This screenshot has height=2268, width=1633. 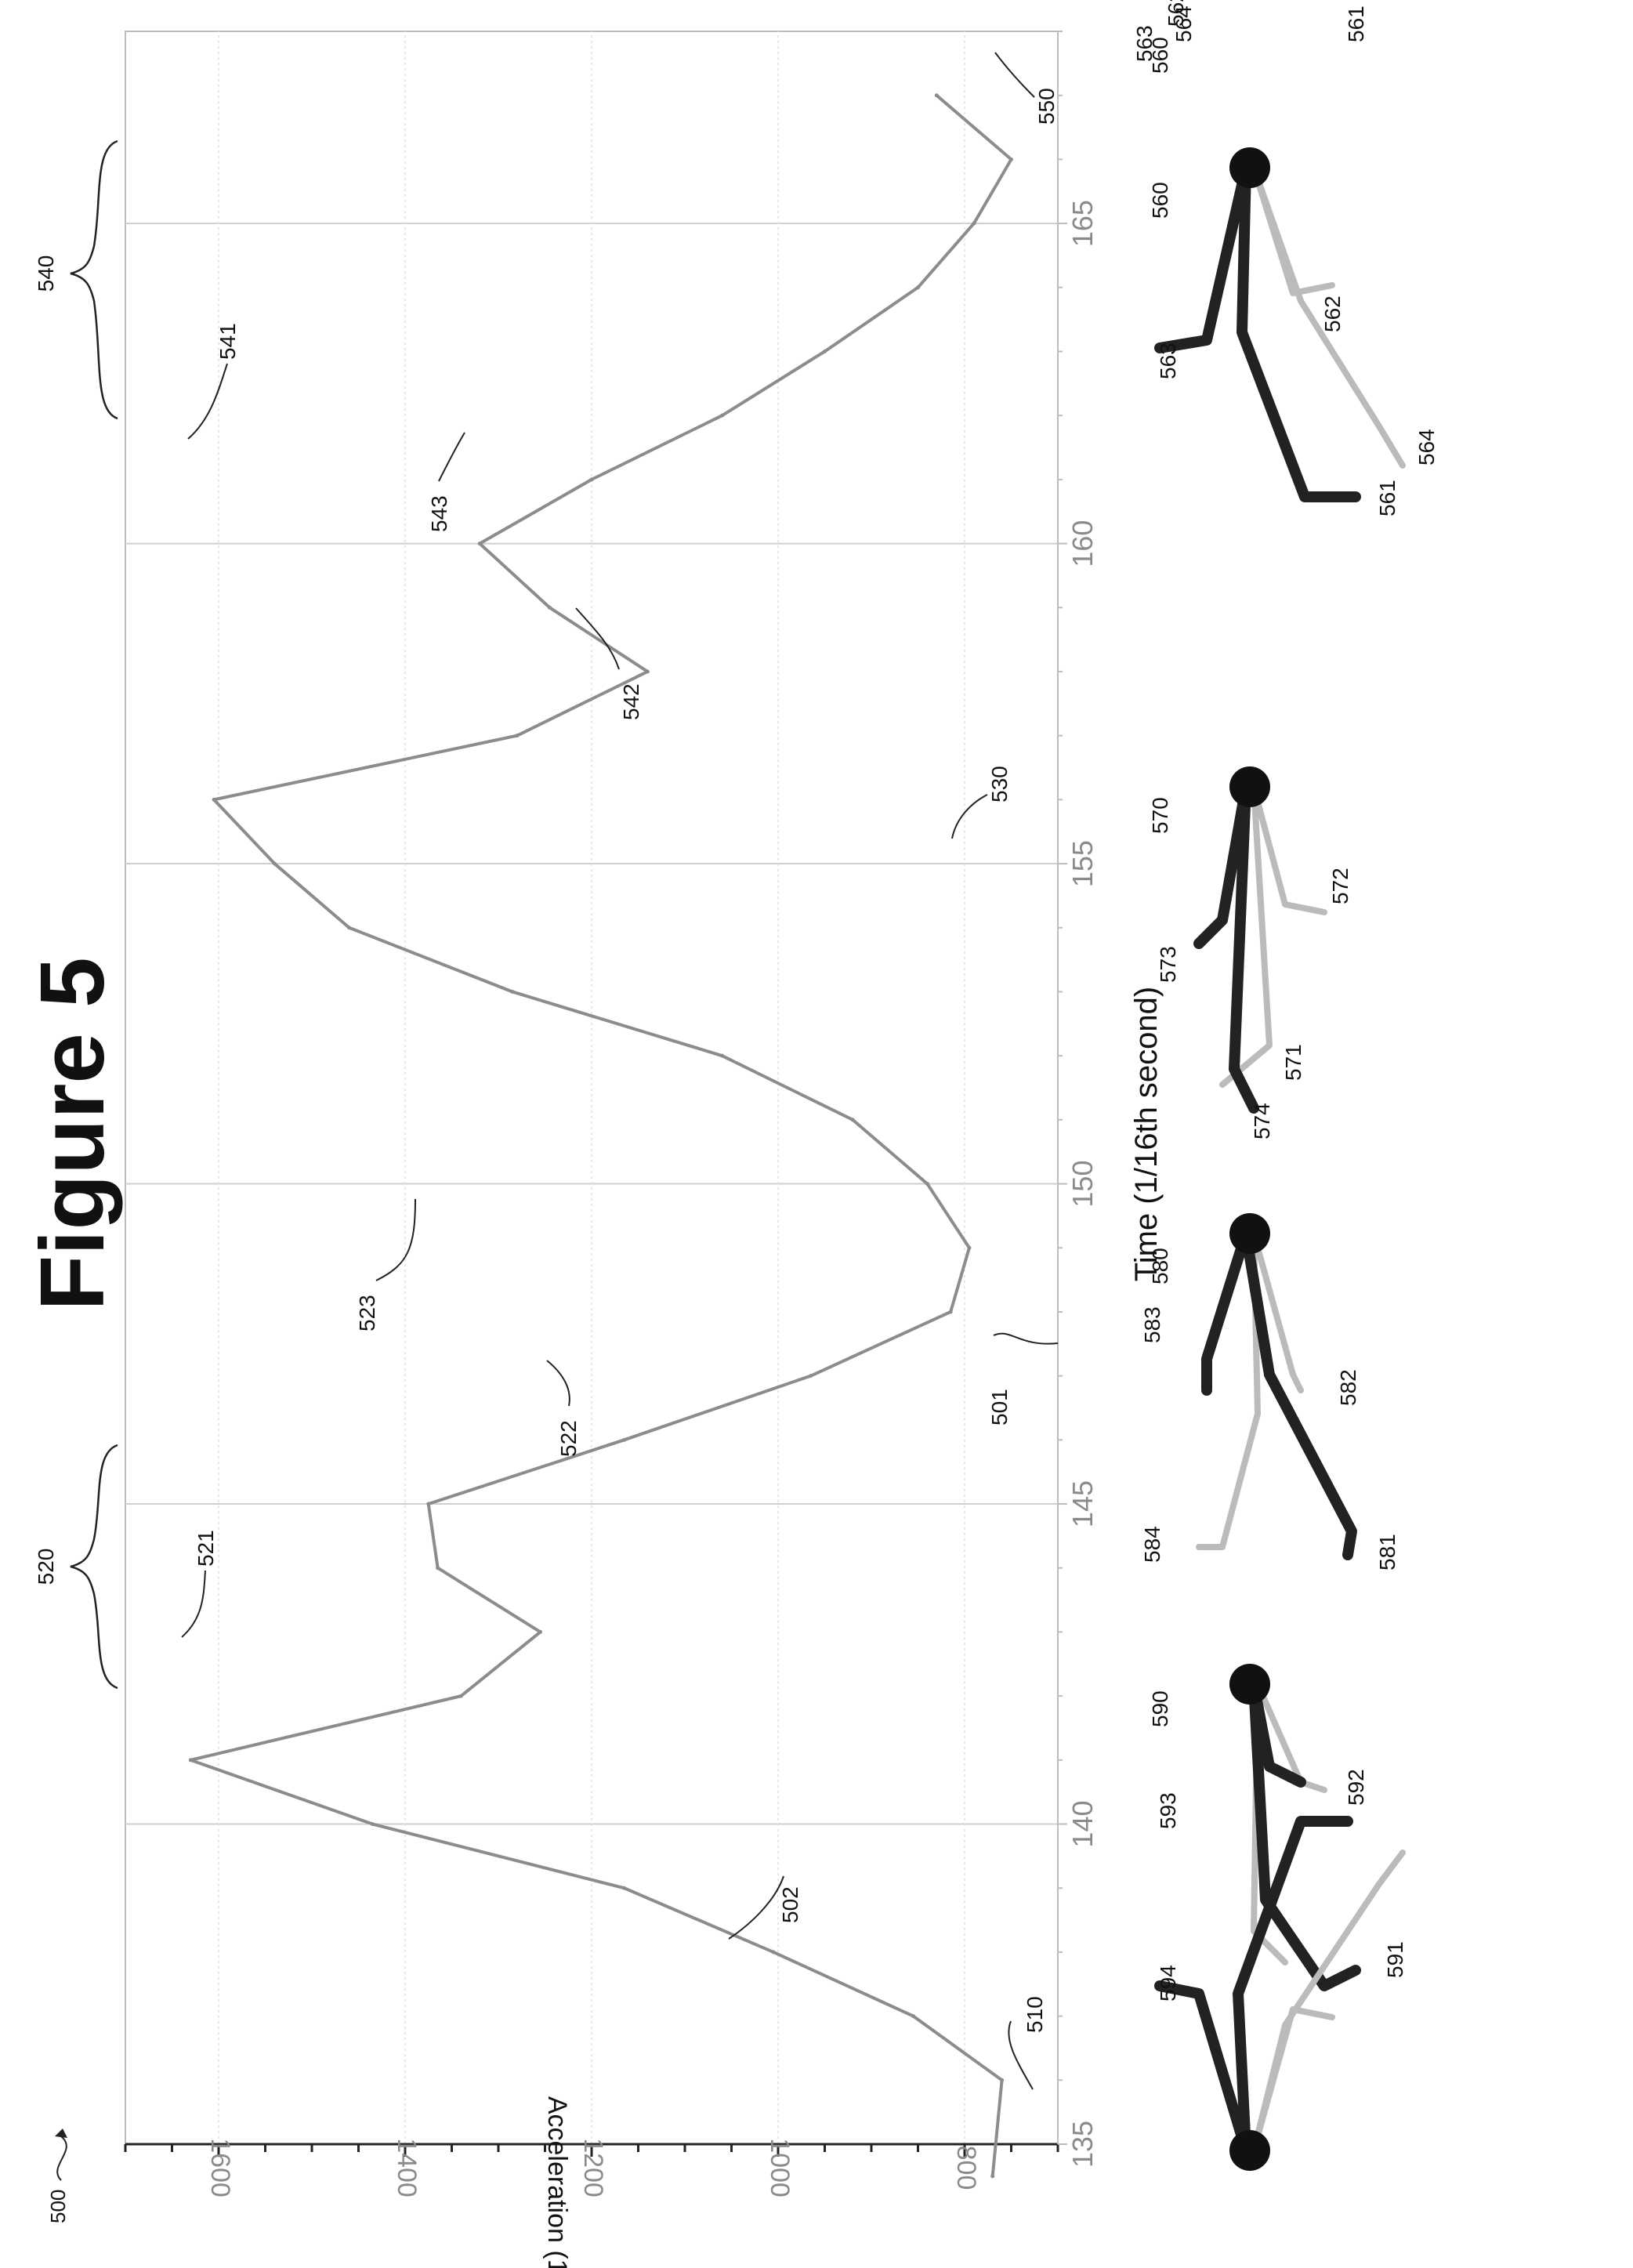 What do you see at coordinates (1183, 23) in the screenshot?
I see `figure-ref-564-4: 564` at bounding box center [1183, 23].